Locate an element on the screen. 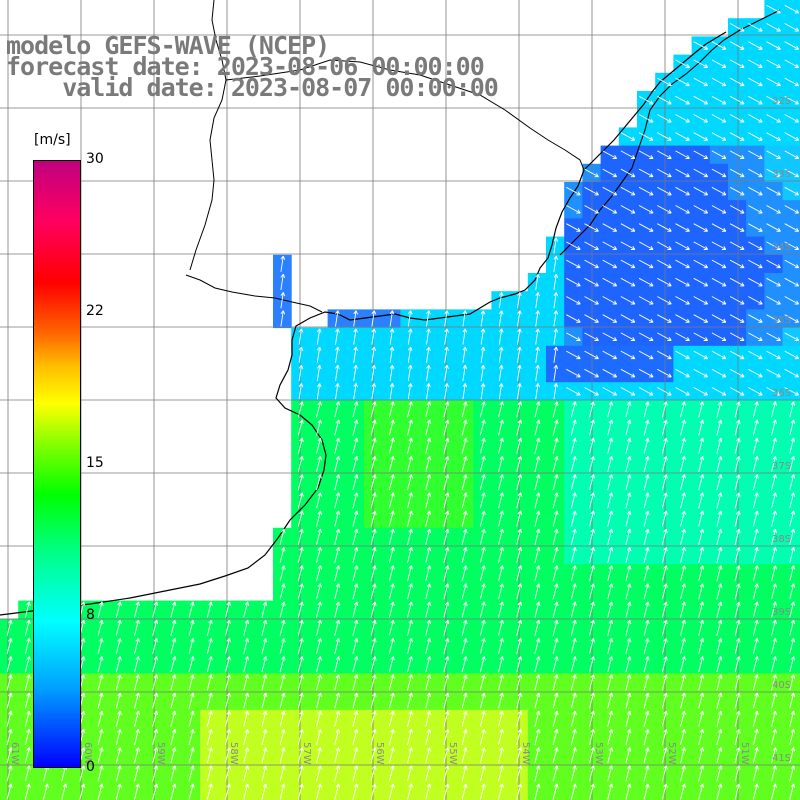 The height and width of the screenshot is (800, 800). title-forecast-date: forecast date: 2023-08-06 00:00:00 is located at coordinates (245, 66).